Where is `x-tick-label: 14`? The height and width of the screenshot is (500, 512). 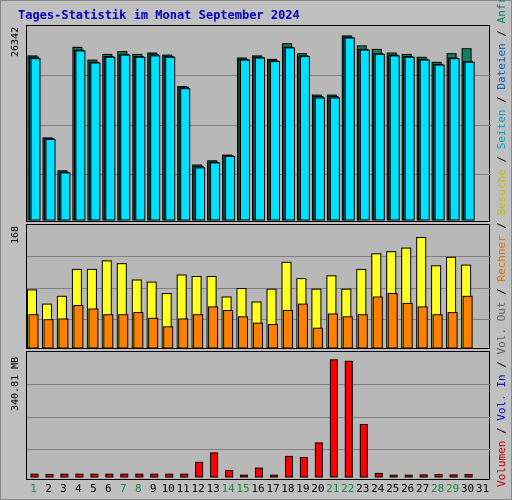
x-tick-label: 14 is located at coordinates (228, 488).